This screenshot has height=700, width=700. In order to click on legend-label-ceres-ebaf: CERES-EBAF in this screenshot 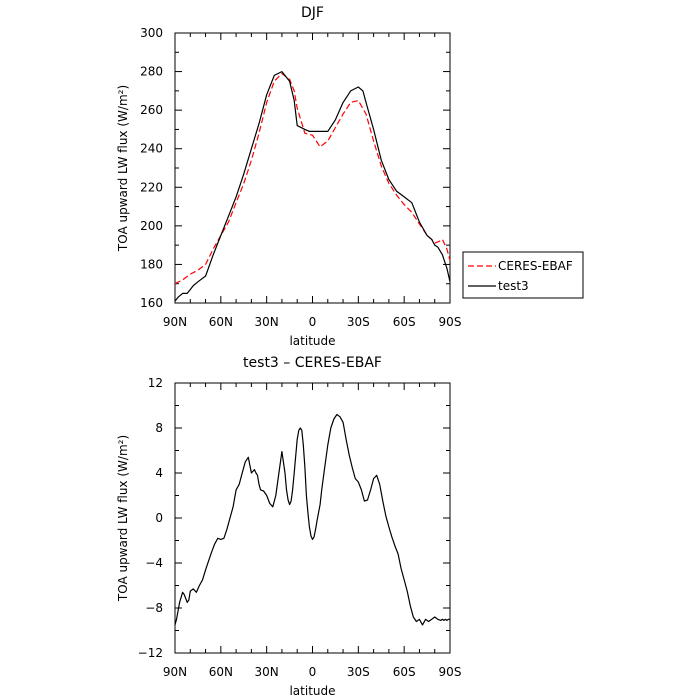, I will do `click(535, 266)`.